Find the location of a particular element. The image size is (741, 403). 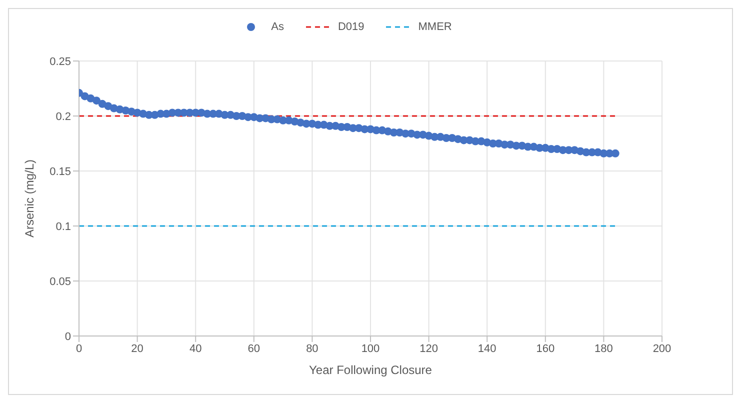

x-tick-label: 140 is located at coordinates (487, 348).